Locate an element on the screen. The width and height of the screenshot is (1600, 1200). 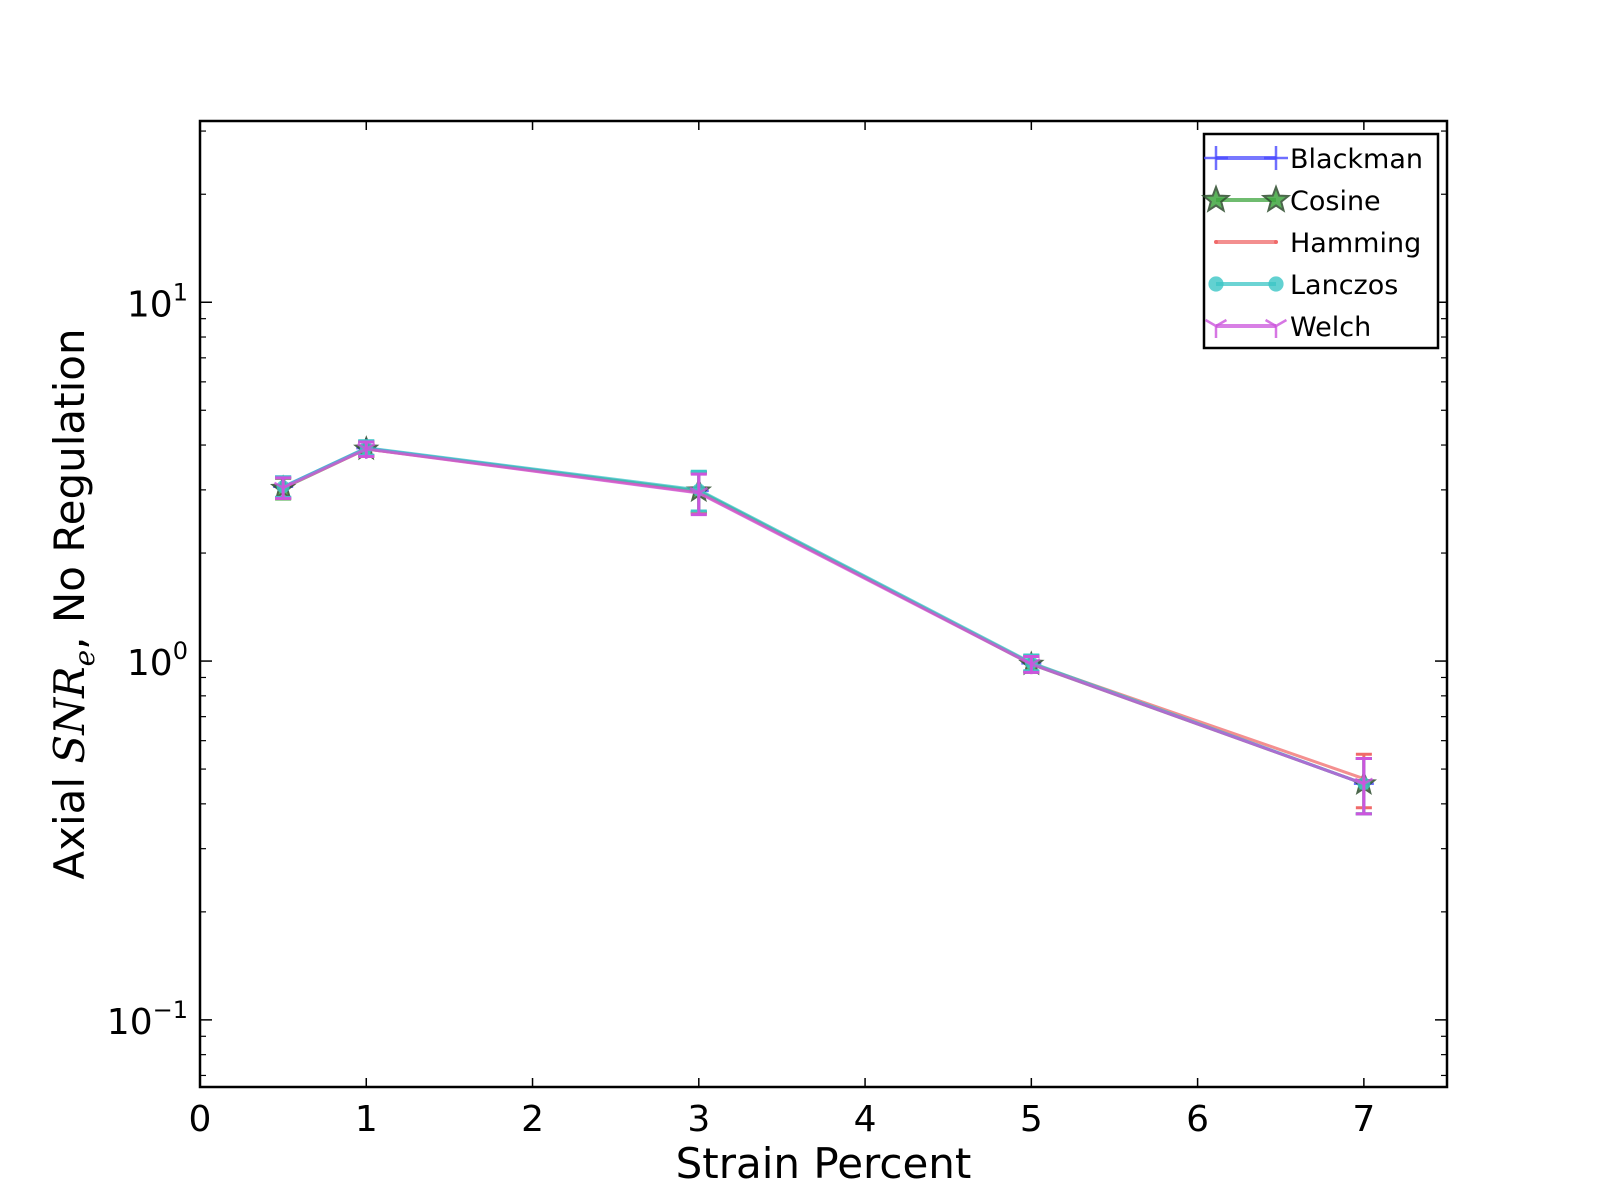
y-axis-label-math: SNR is located at coordinates (69, 714).